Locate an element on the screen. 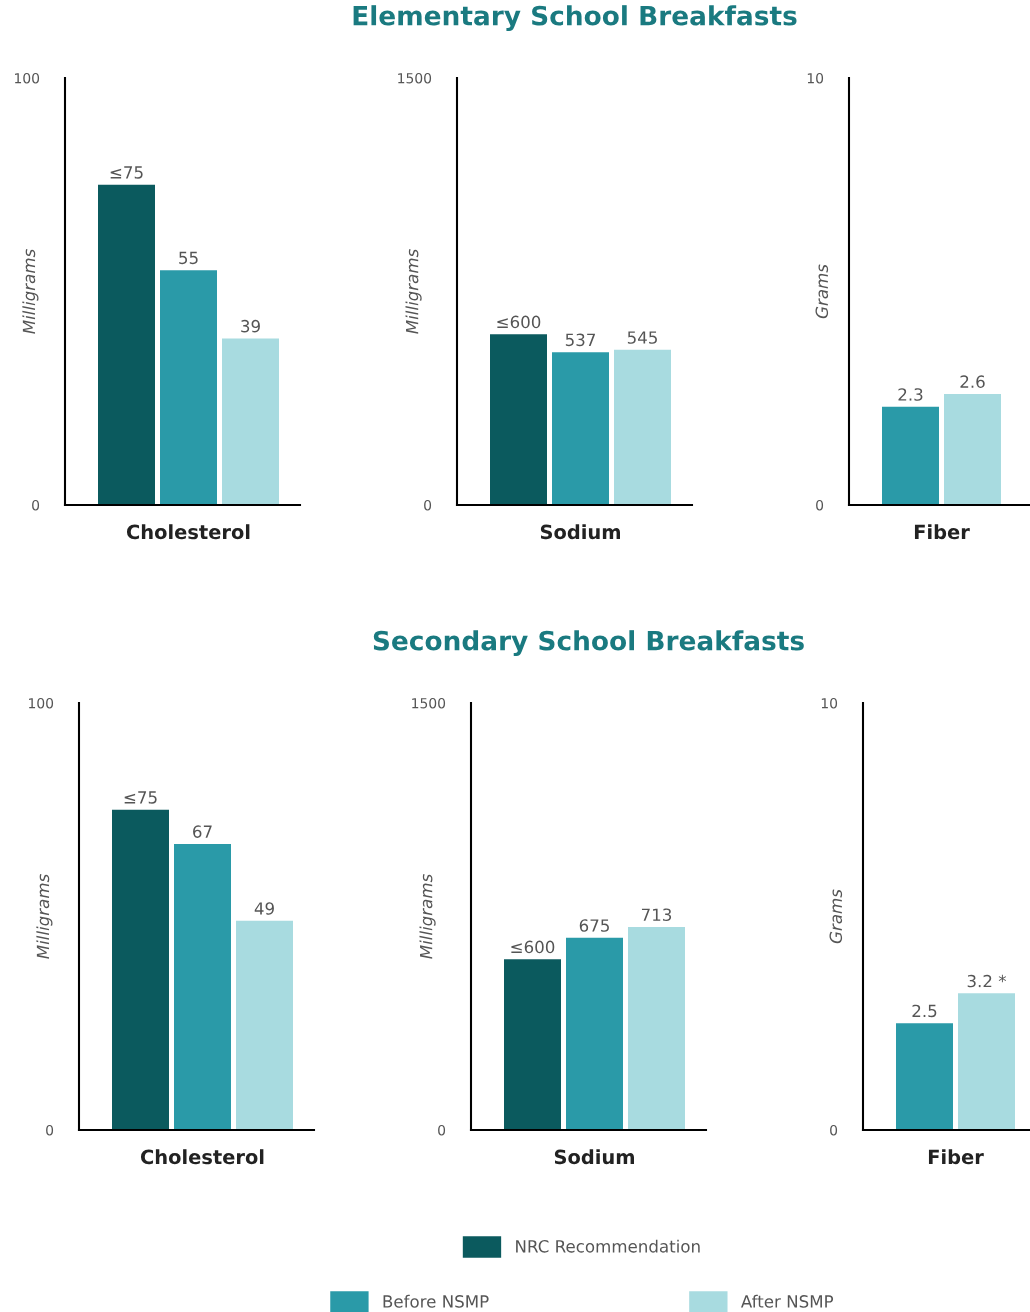  data-label: 675 is located at coordinates (594, 925).